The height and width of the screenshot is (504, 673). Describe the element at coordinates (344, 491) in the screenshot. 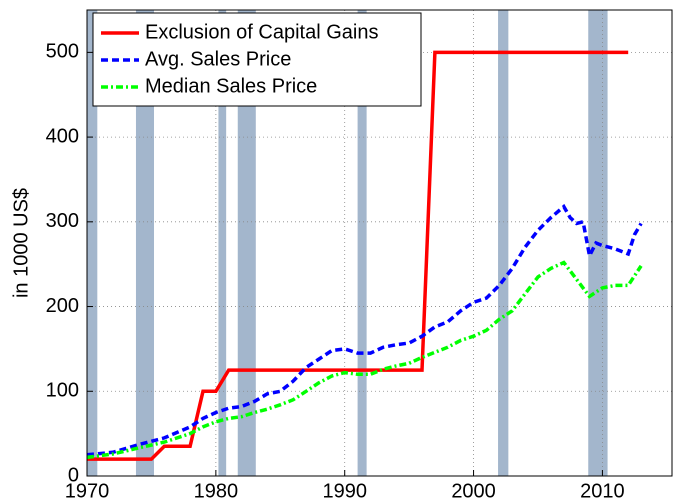

I see `x-tick-label: 1990` at that location.